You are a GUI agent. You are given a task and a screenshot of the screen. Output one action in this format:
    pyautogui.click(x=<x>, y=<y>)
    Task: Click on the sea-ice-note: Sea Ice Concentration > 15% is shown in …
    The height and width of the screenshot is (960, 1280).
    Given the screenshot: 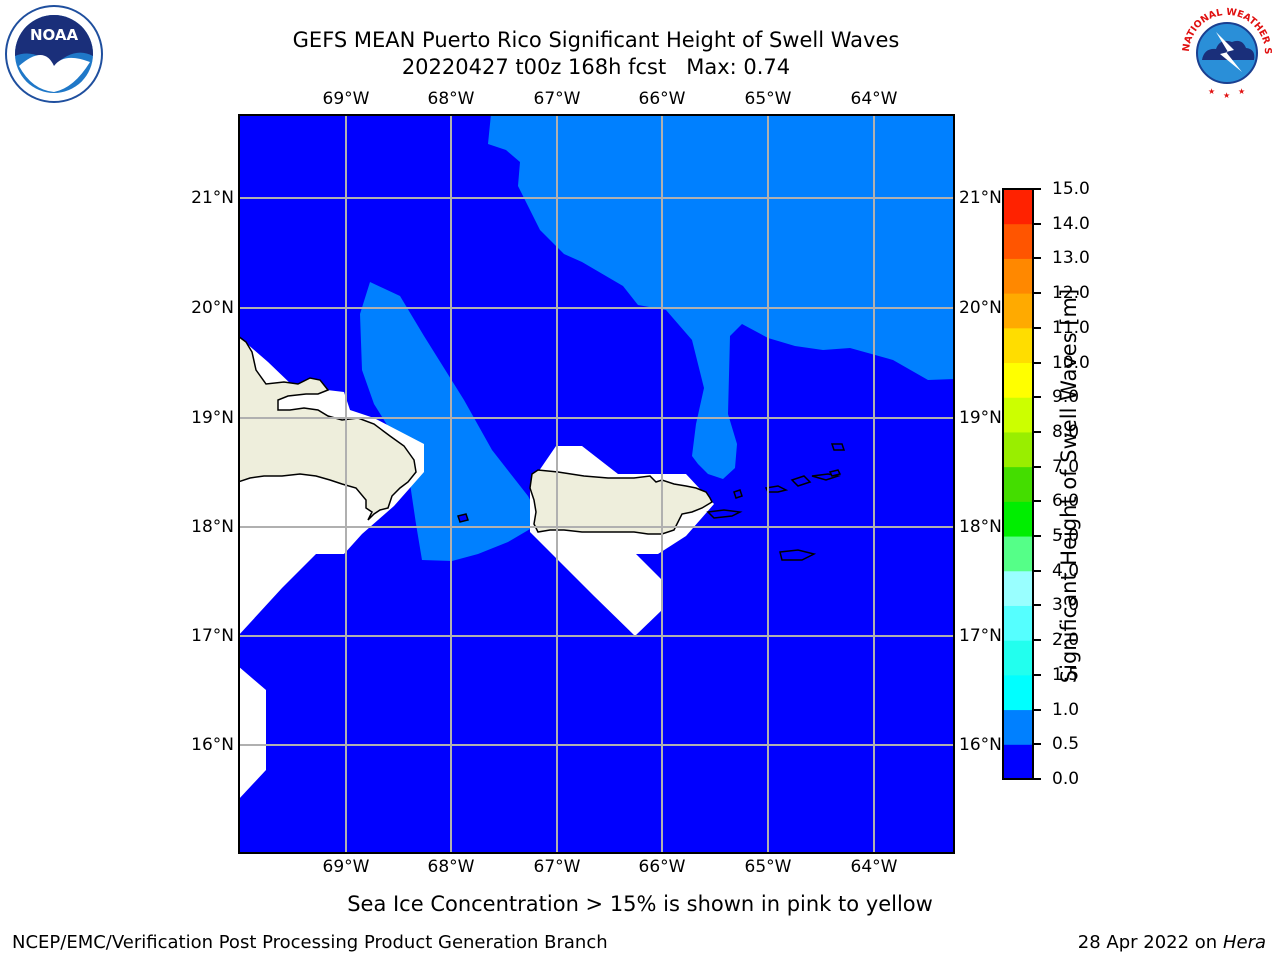 What is the action you would take?
    pyautogui.click(x=640, y=904)
    